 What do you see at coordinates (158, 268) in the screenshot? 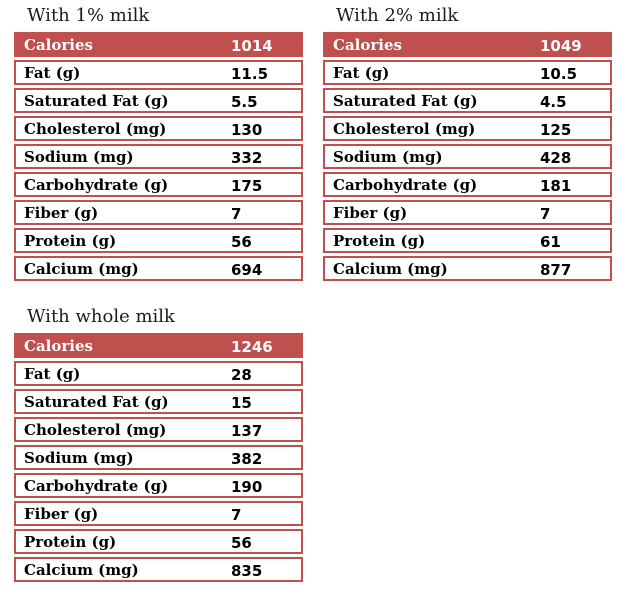
I see `table-row: Calcium (mg) 694` at bounding box center [158, 268].